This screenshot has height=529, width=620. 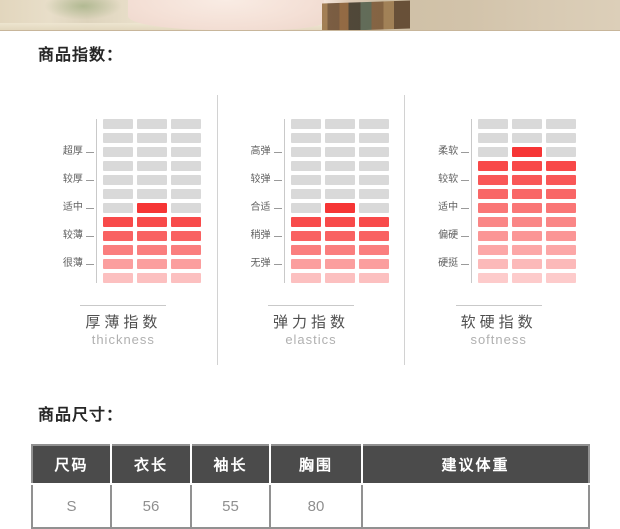 What do you see at coordinates (454, 264) in the screenshot?
I see `scale-tick-label: 硬挺` at bounding box center [454, 264].